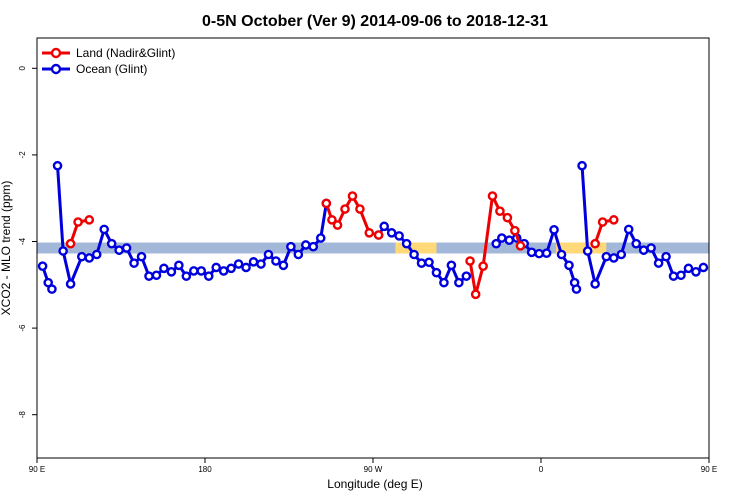 The height and width of the screenshot is (500, 750). What do you see at coordinates (205, 469) in the screenshot?
I see `x-tick-label: 180` at bounding box center [205, 469].